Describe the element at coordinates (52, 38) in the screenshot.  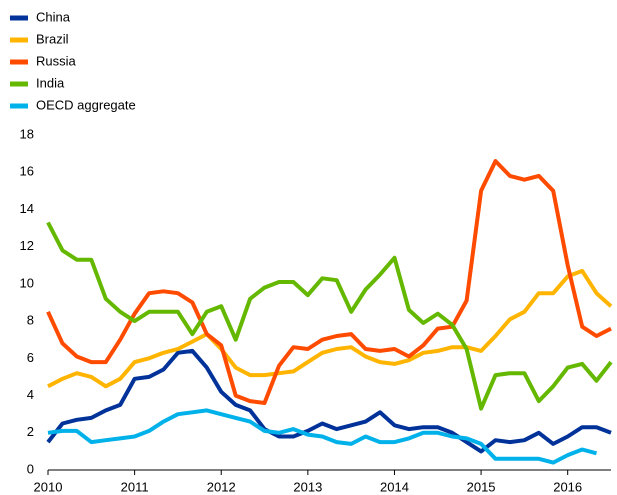
I see `legend-label: Brazil` at that location.